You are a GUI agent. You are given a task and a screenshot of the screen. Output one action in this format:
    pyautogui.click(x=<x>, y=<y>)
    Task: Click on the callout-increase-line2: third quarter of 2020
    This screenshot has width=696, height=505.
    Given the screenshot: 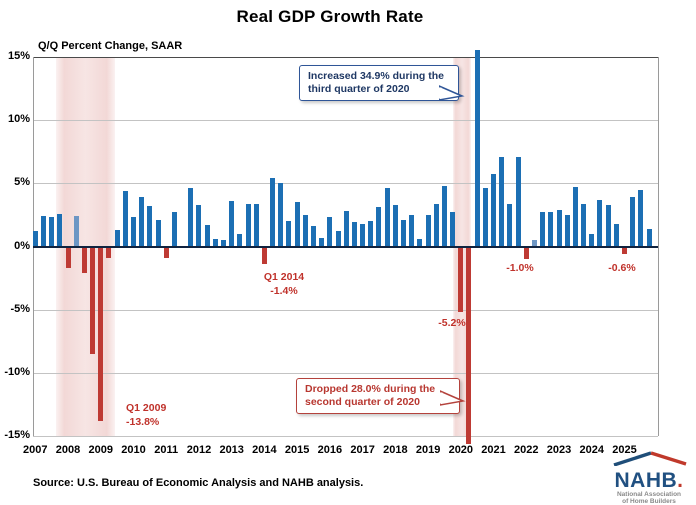 What is the action you would take?
    pyautogui.click(x=359, y=89)
    